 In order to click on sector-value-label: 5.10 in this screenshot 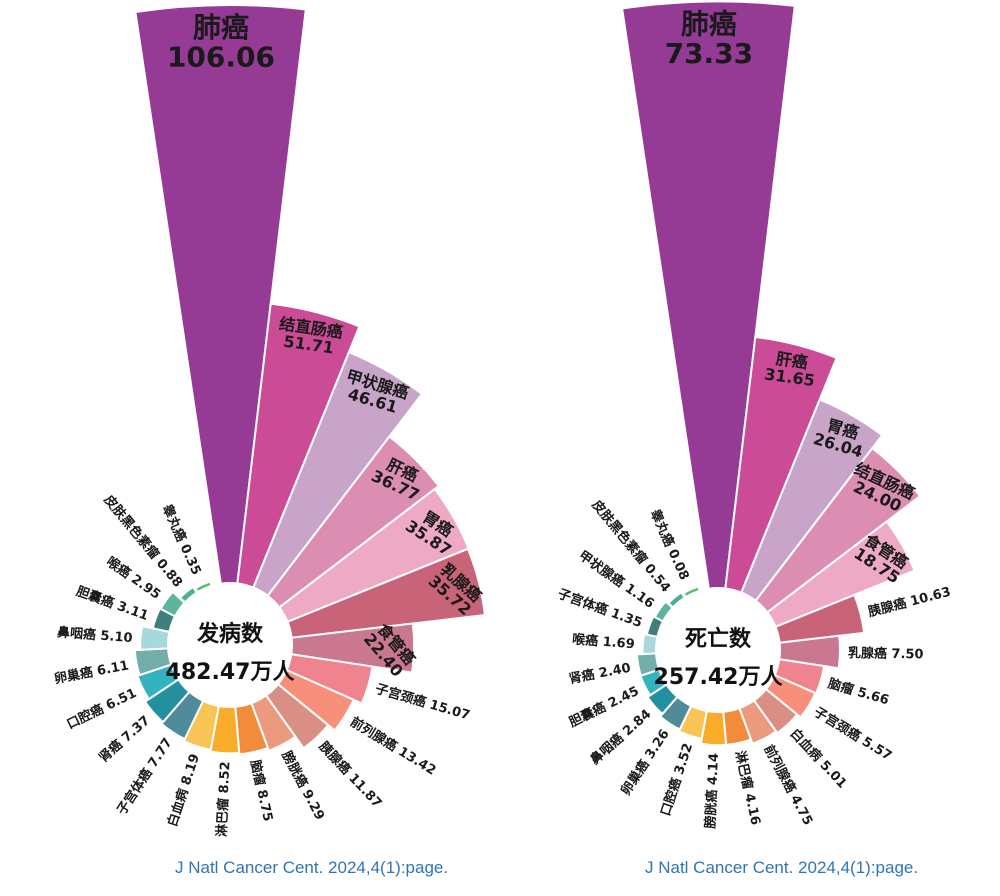, I will do `click(116, 637)`.